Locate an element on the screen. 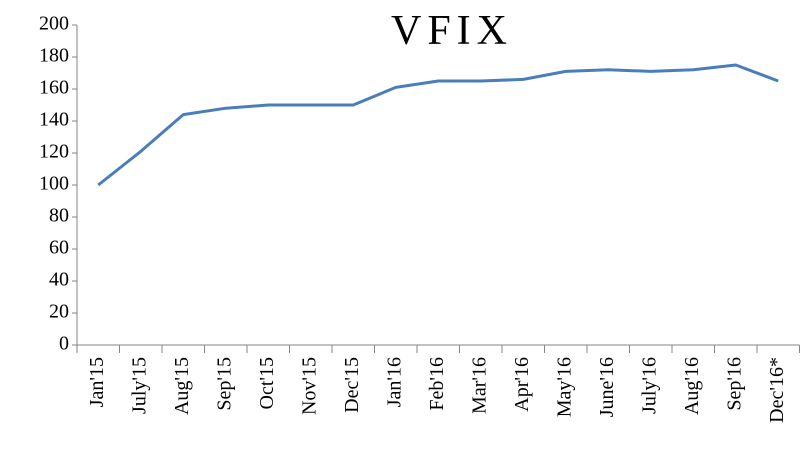 The image size is (807, 449). chart-title: VFIX is located at coordinates (452, 31).